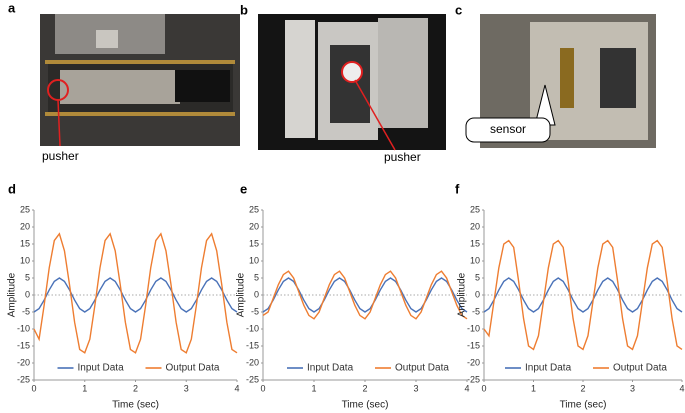 This screenshot has height=413, width=685. I want to click on photo-c, so click(560, 81).